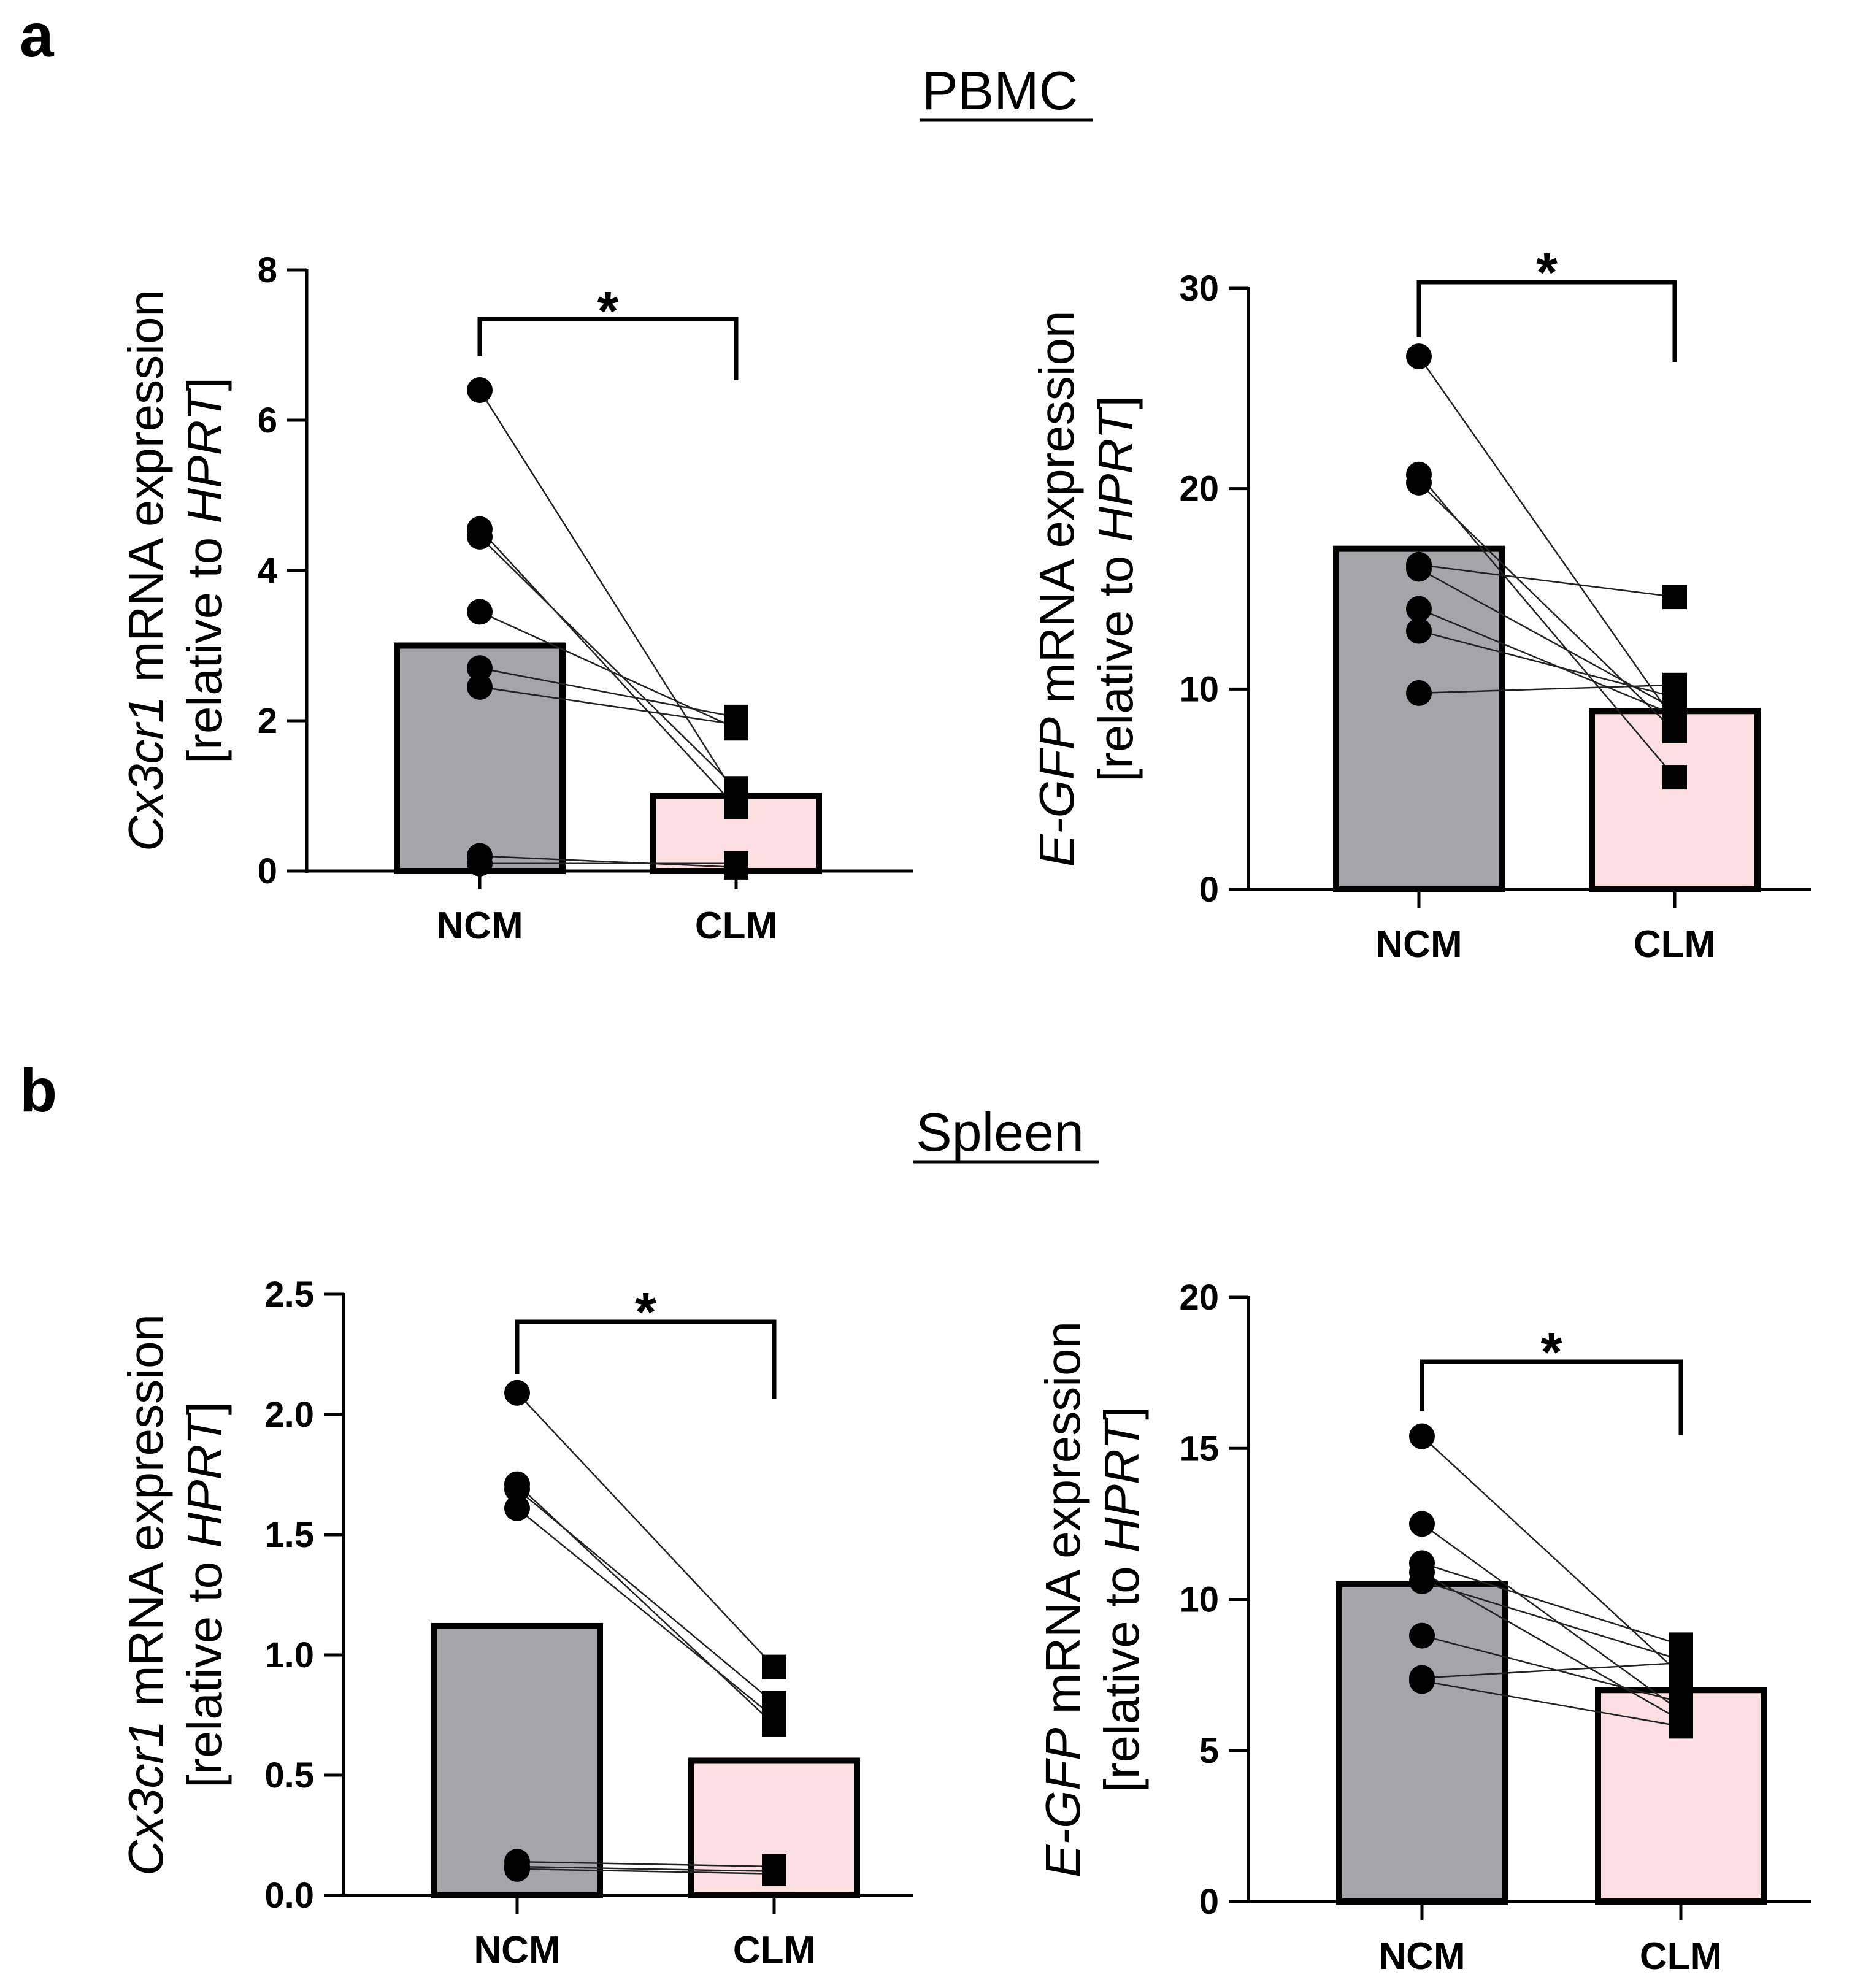 Image resolution: width=1871 pixels, height=1988 pixels. I want to click on section-title-spleen: Spleen, so click(1000, 1132).